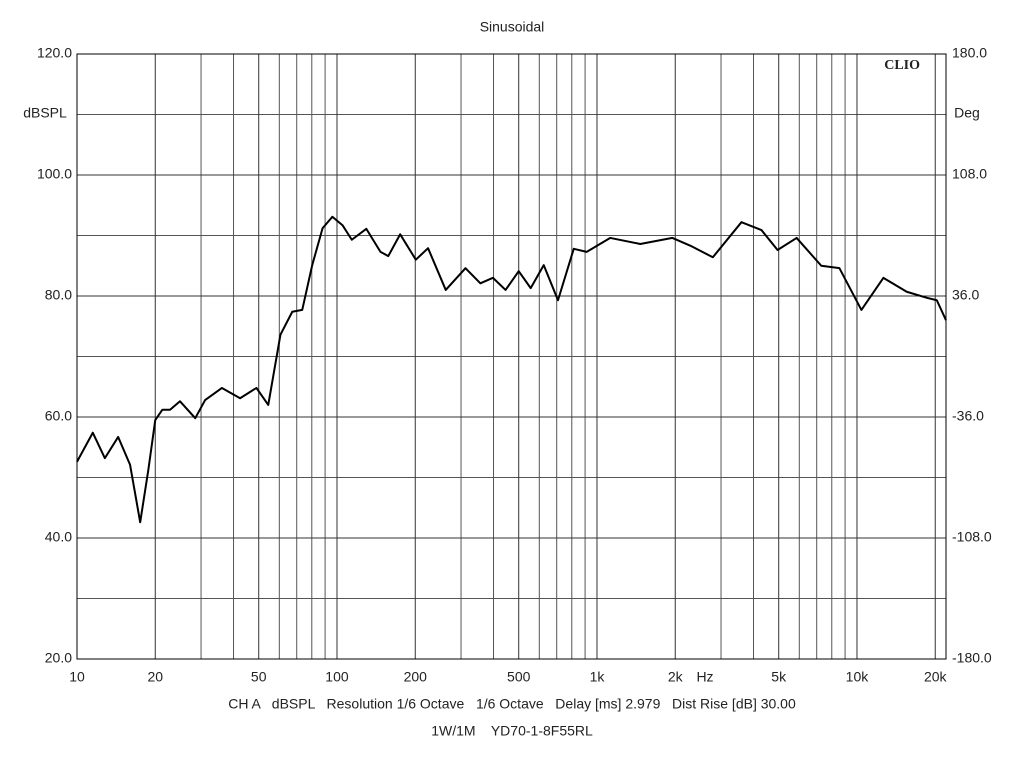  What do you see at coordinates (779, 677) in the screenshot?
I see `x-tick-label: 5k` at bounding box center [779, 677].